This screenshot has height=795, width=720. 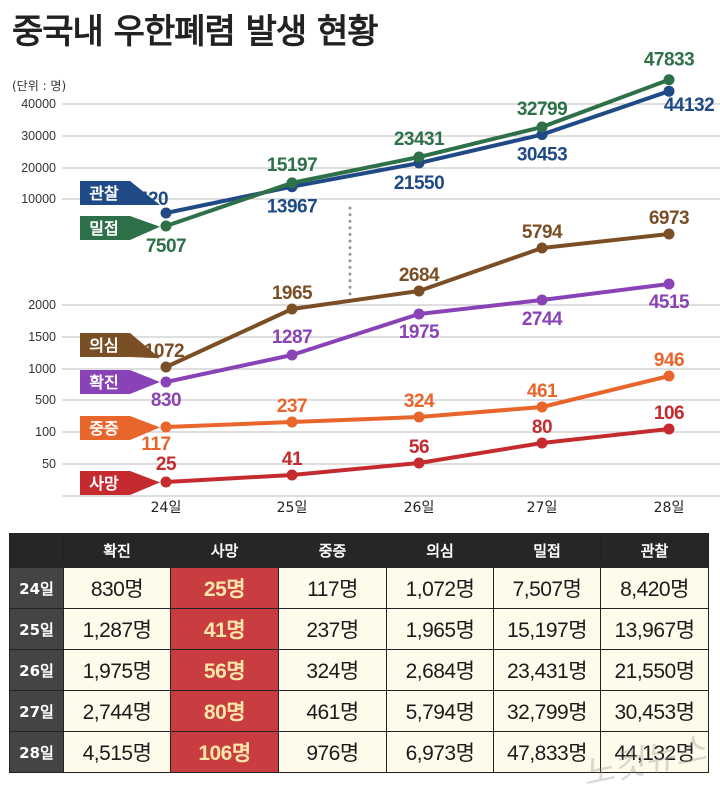 What do you see at coordinates (120, 346) in the screenshot?
I see `series-tag-의심` at bounding box center [120, 346].